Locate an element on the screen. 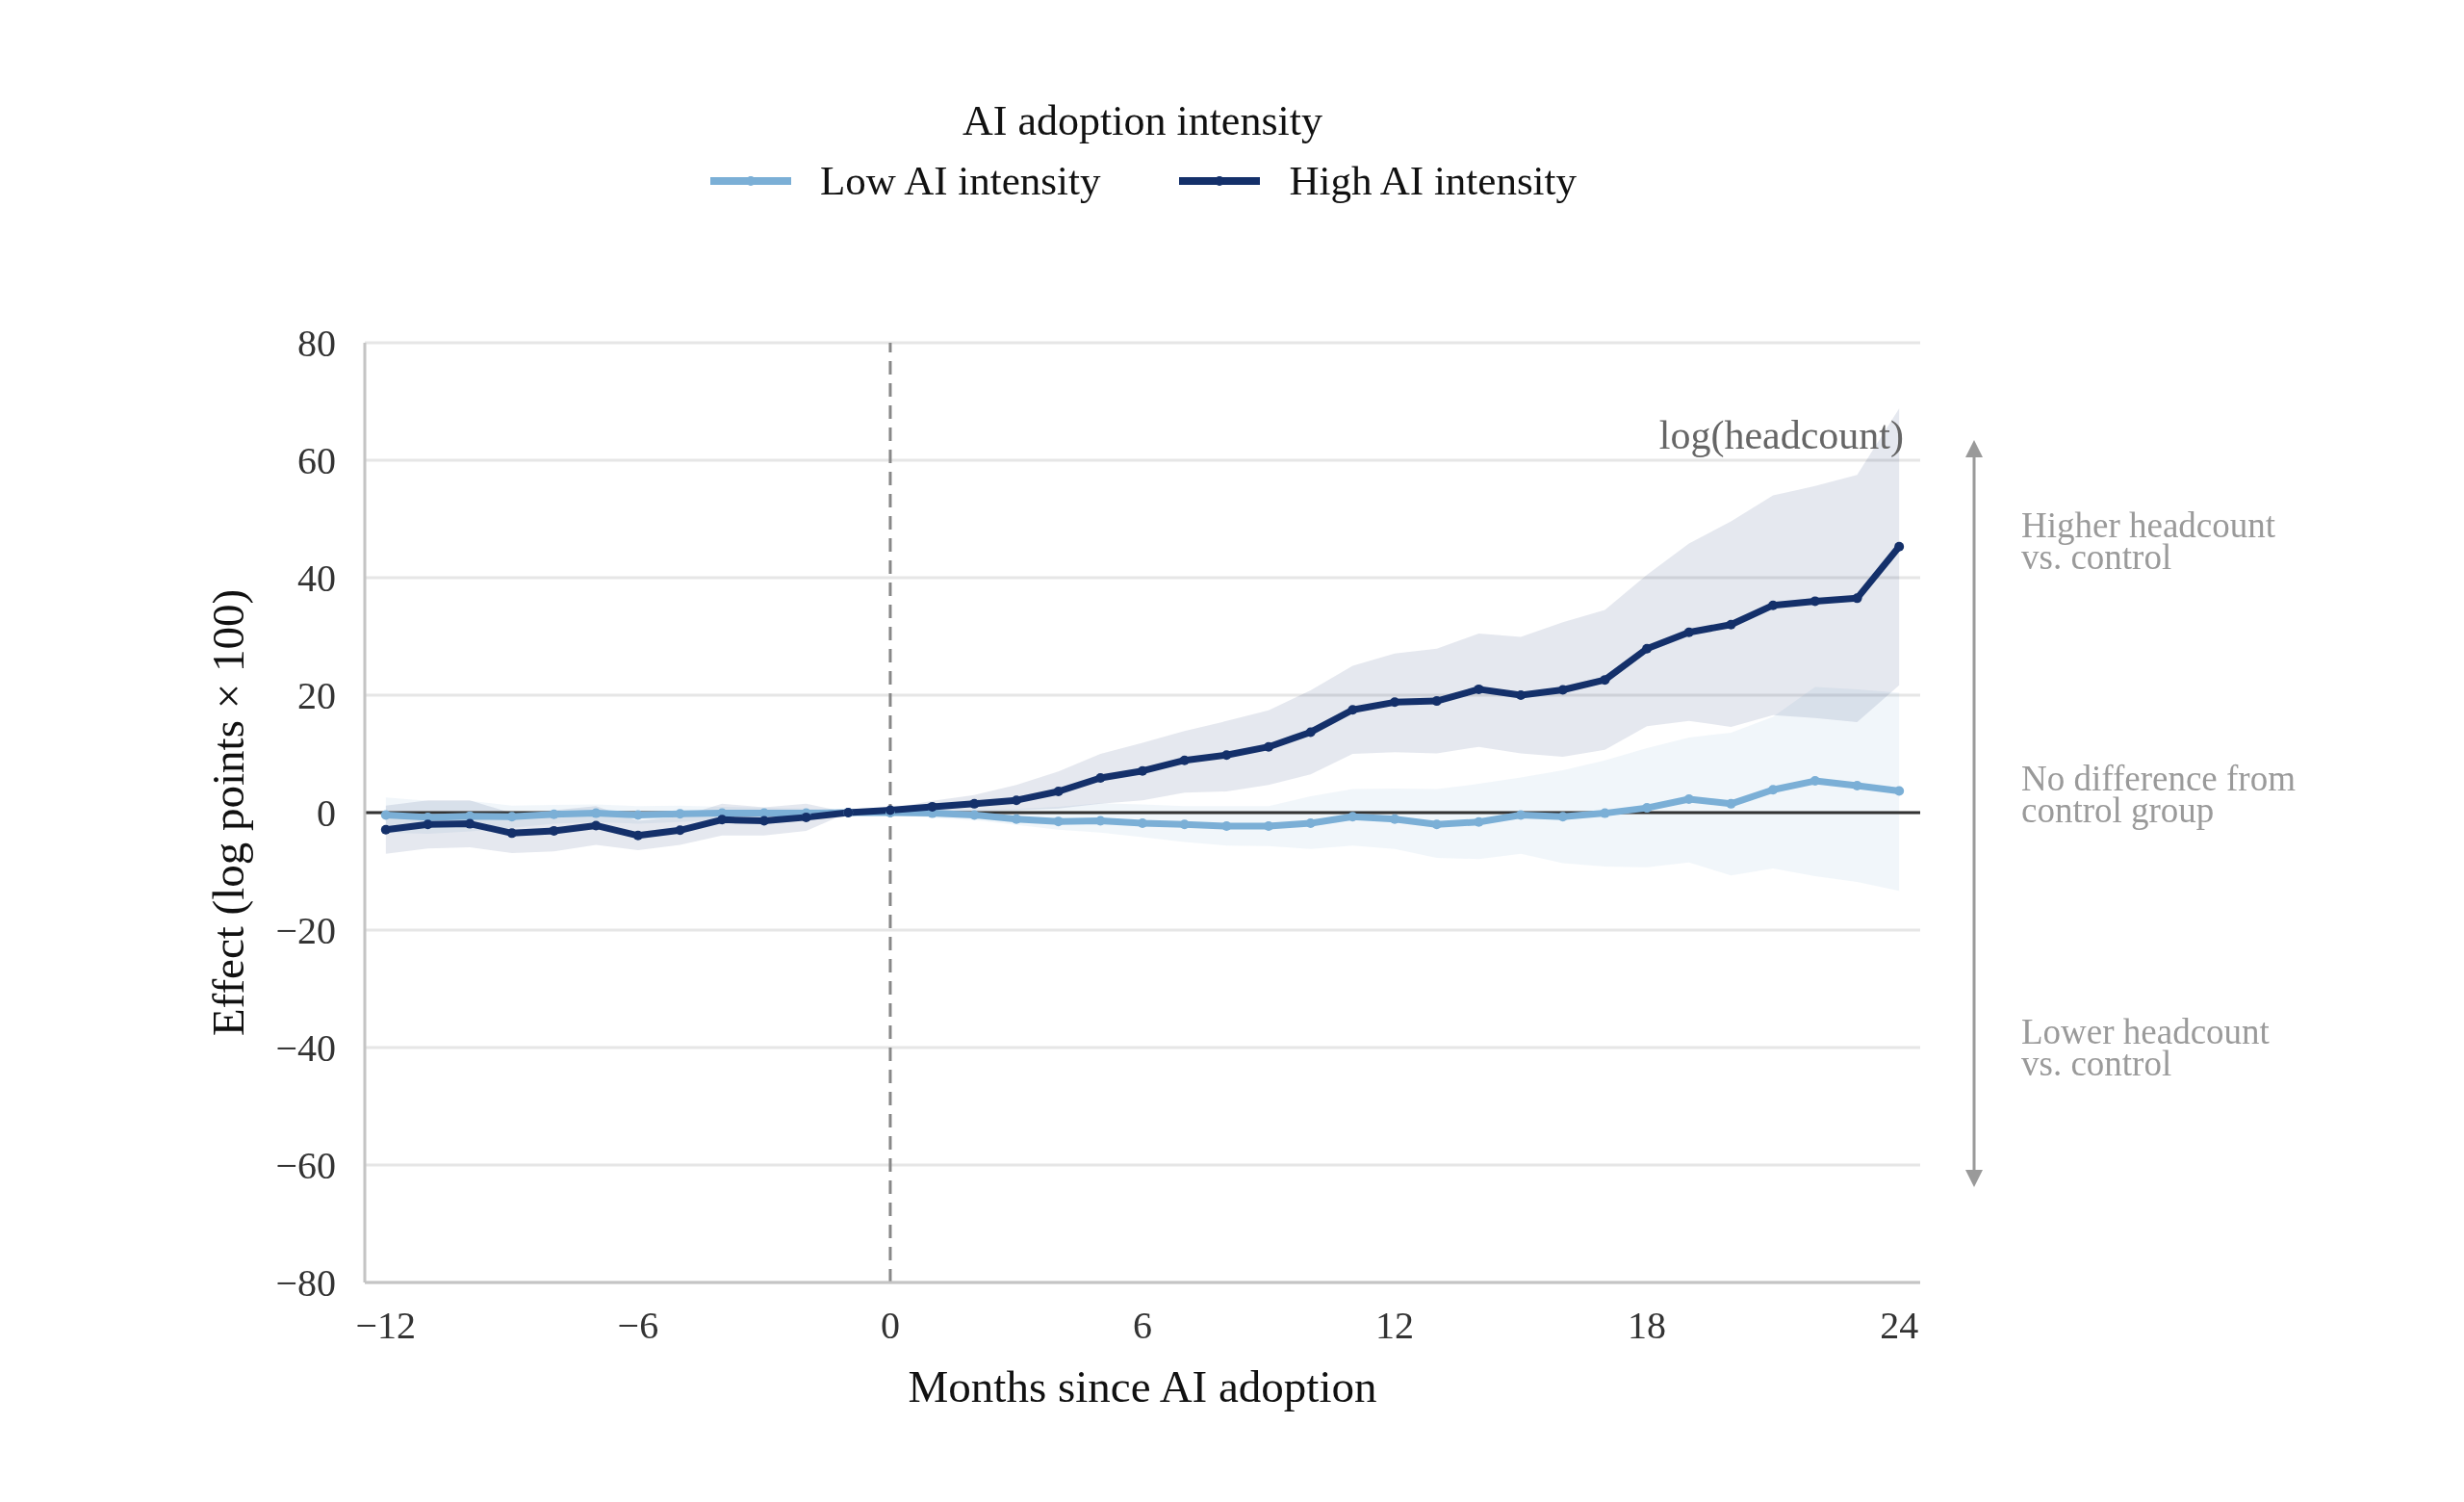  y-tick-label: −40 is located at coordinates (305, 1048).